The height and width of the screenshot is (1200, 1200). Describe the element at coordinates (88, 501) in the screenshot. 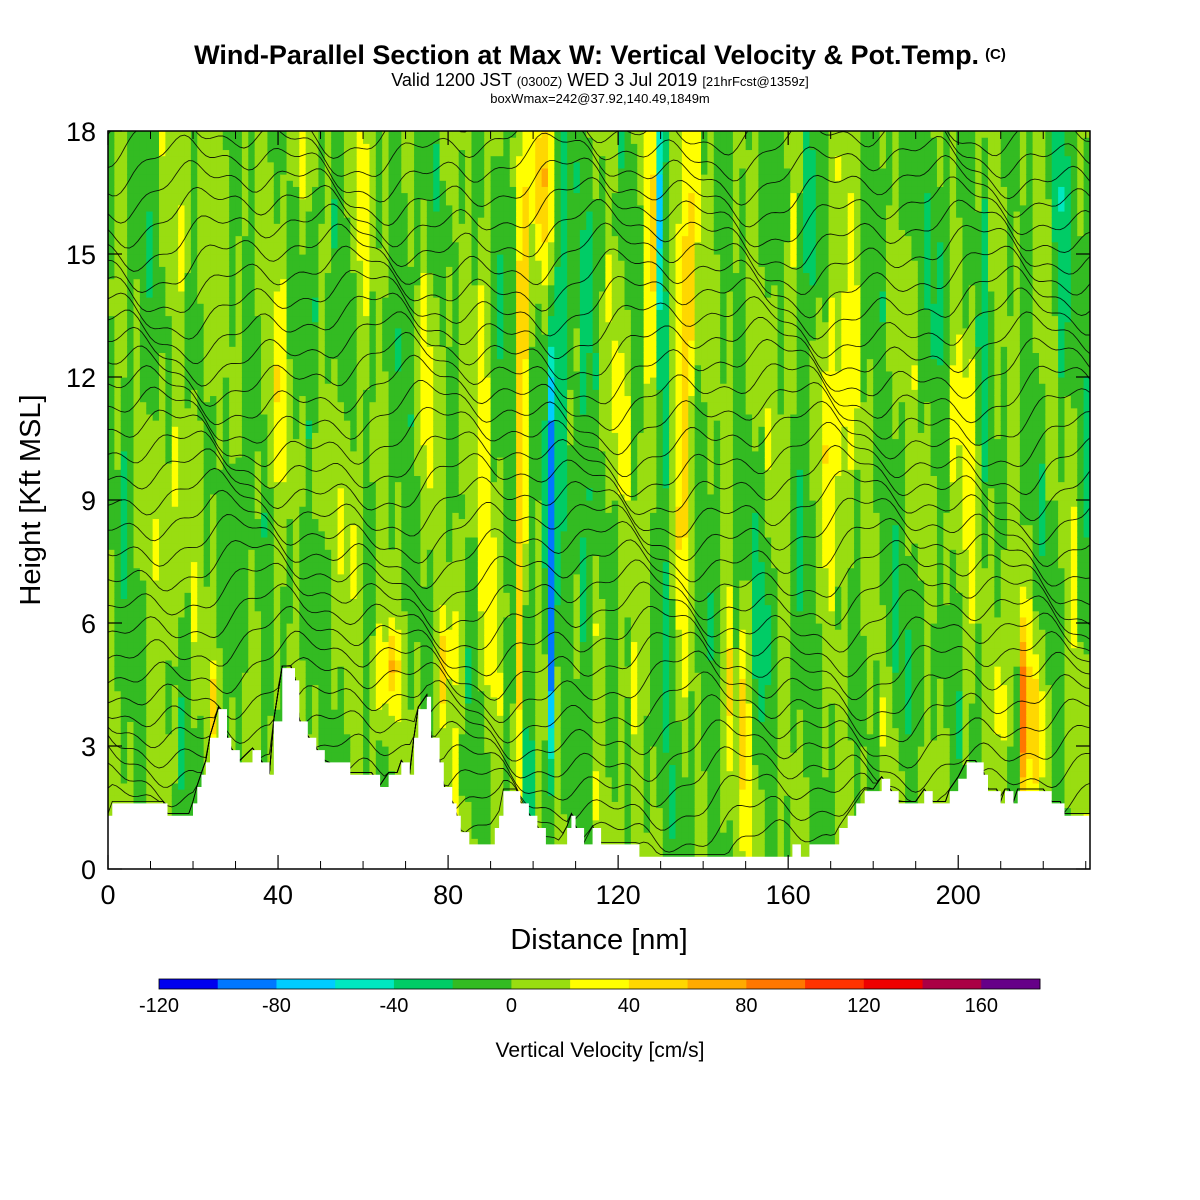

I see `y-tick-label: 9` at that location.